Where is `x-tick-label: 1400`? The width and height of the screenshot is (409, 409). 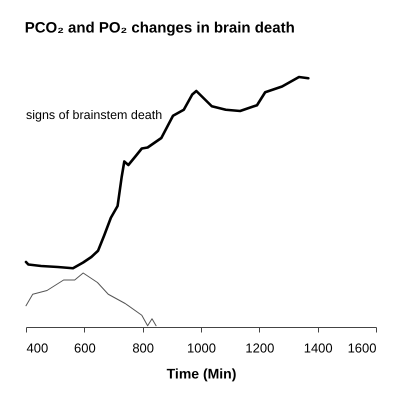 x-tick-label: 1400 is located at coordinates (318, 348).